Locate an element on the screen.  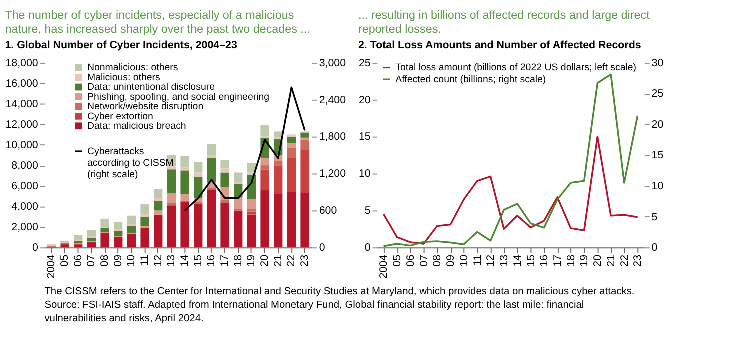
x-tick-label: 09 is located at coordinates (118, 260).